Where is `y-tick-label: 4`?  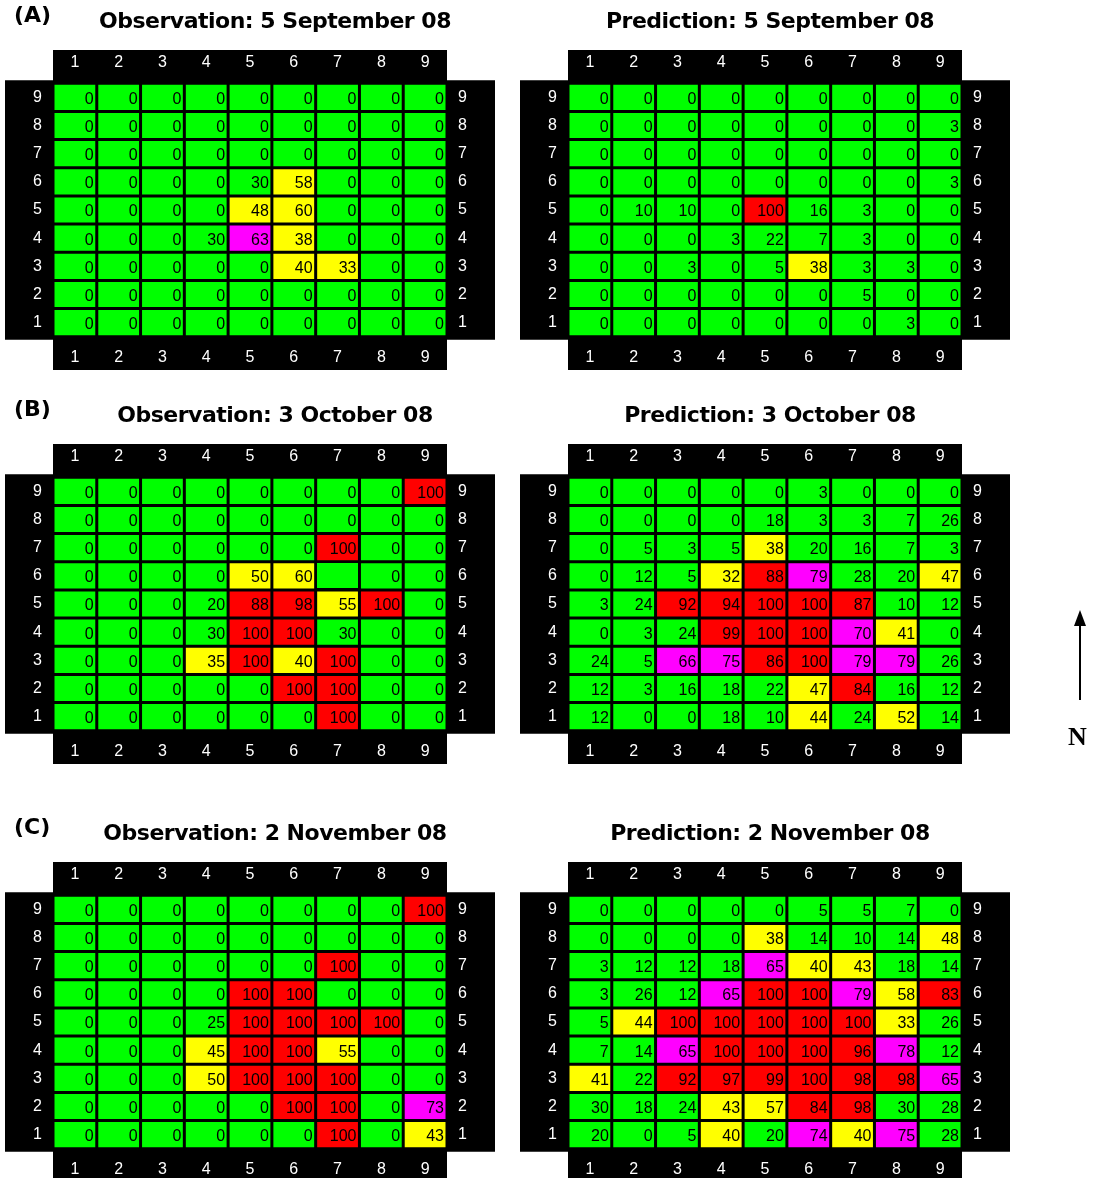 y-tick-label: 4 is located at coordinates (553, 631).